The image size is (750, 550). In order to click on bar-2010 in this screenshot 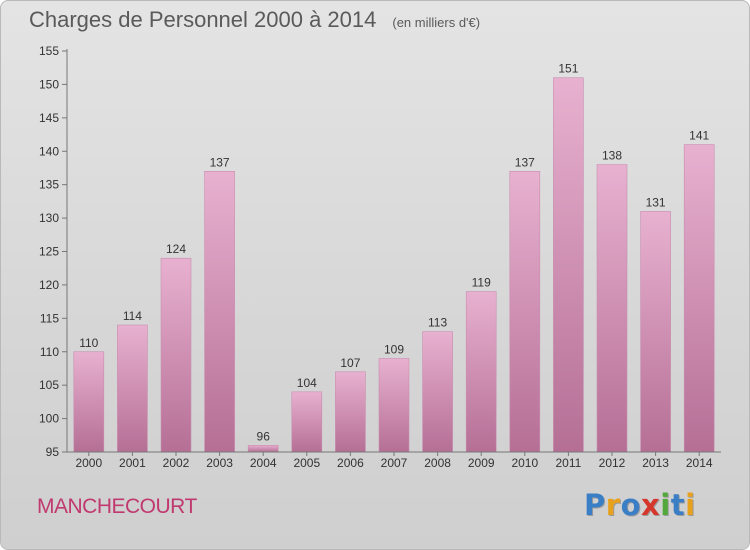, I will do `click(525, 312)`.